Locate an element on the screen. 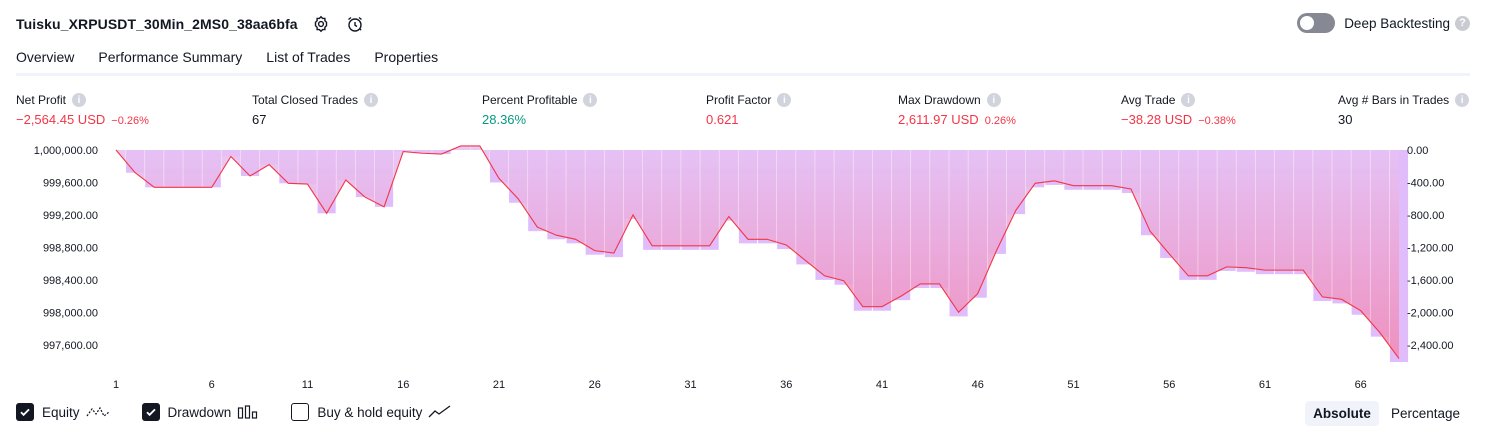  tab-list-of-trades: List of Trades is located at coordinates (308, 57).